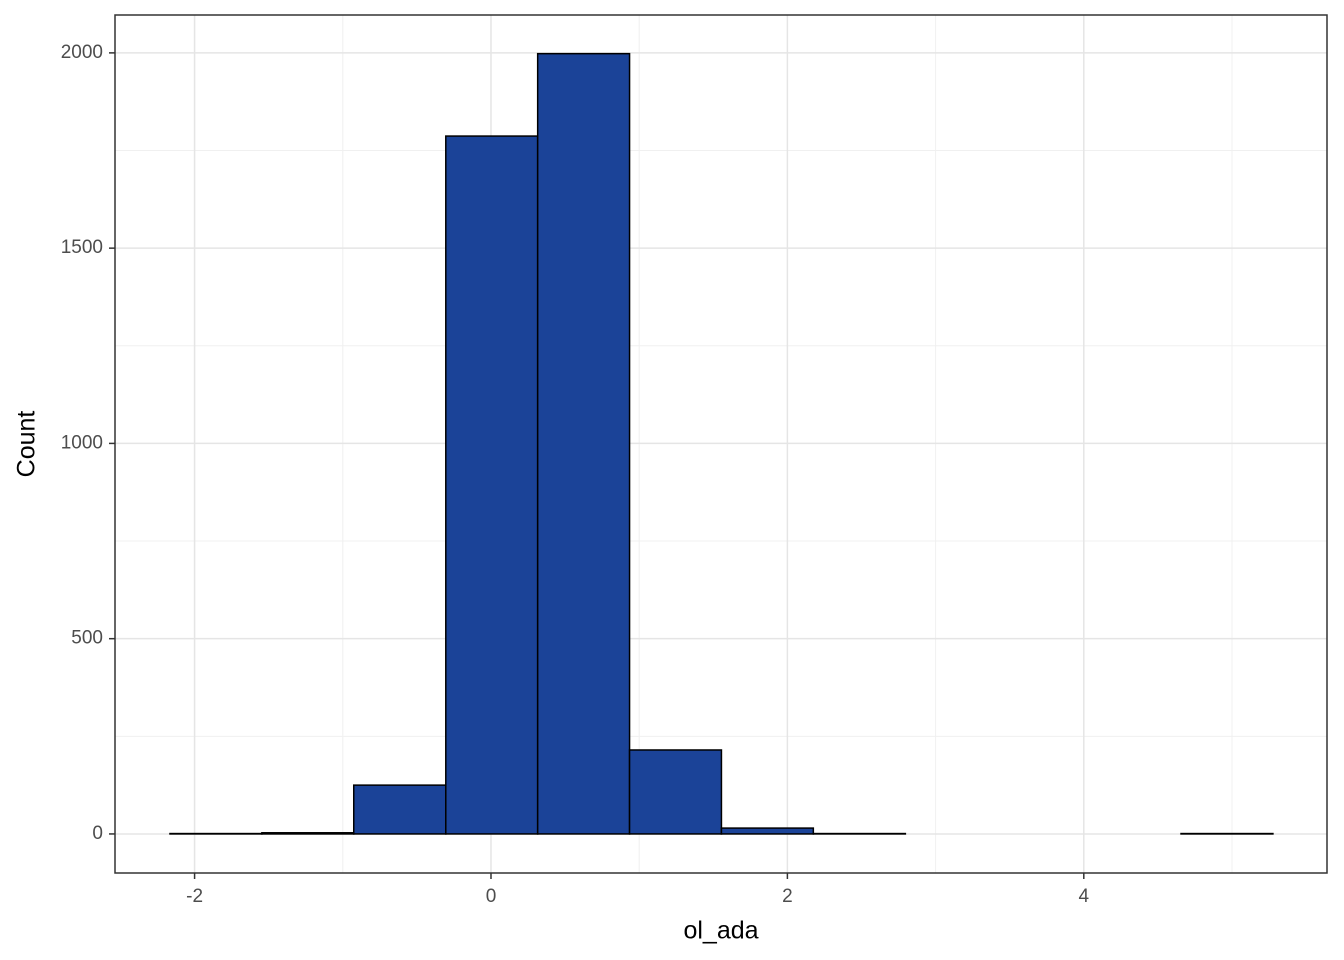  Describe the element at coordinates (720, 931) in the screenshot. I see `x-axis-title: ol_ada` at that location.